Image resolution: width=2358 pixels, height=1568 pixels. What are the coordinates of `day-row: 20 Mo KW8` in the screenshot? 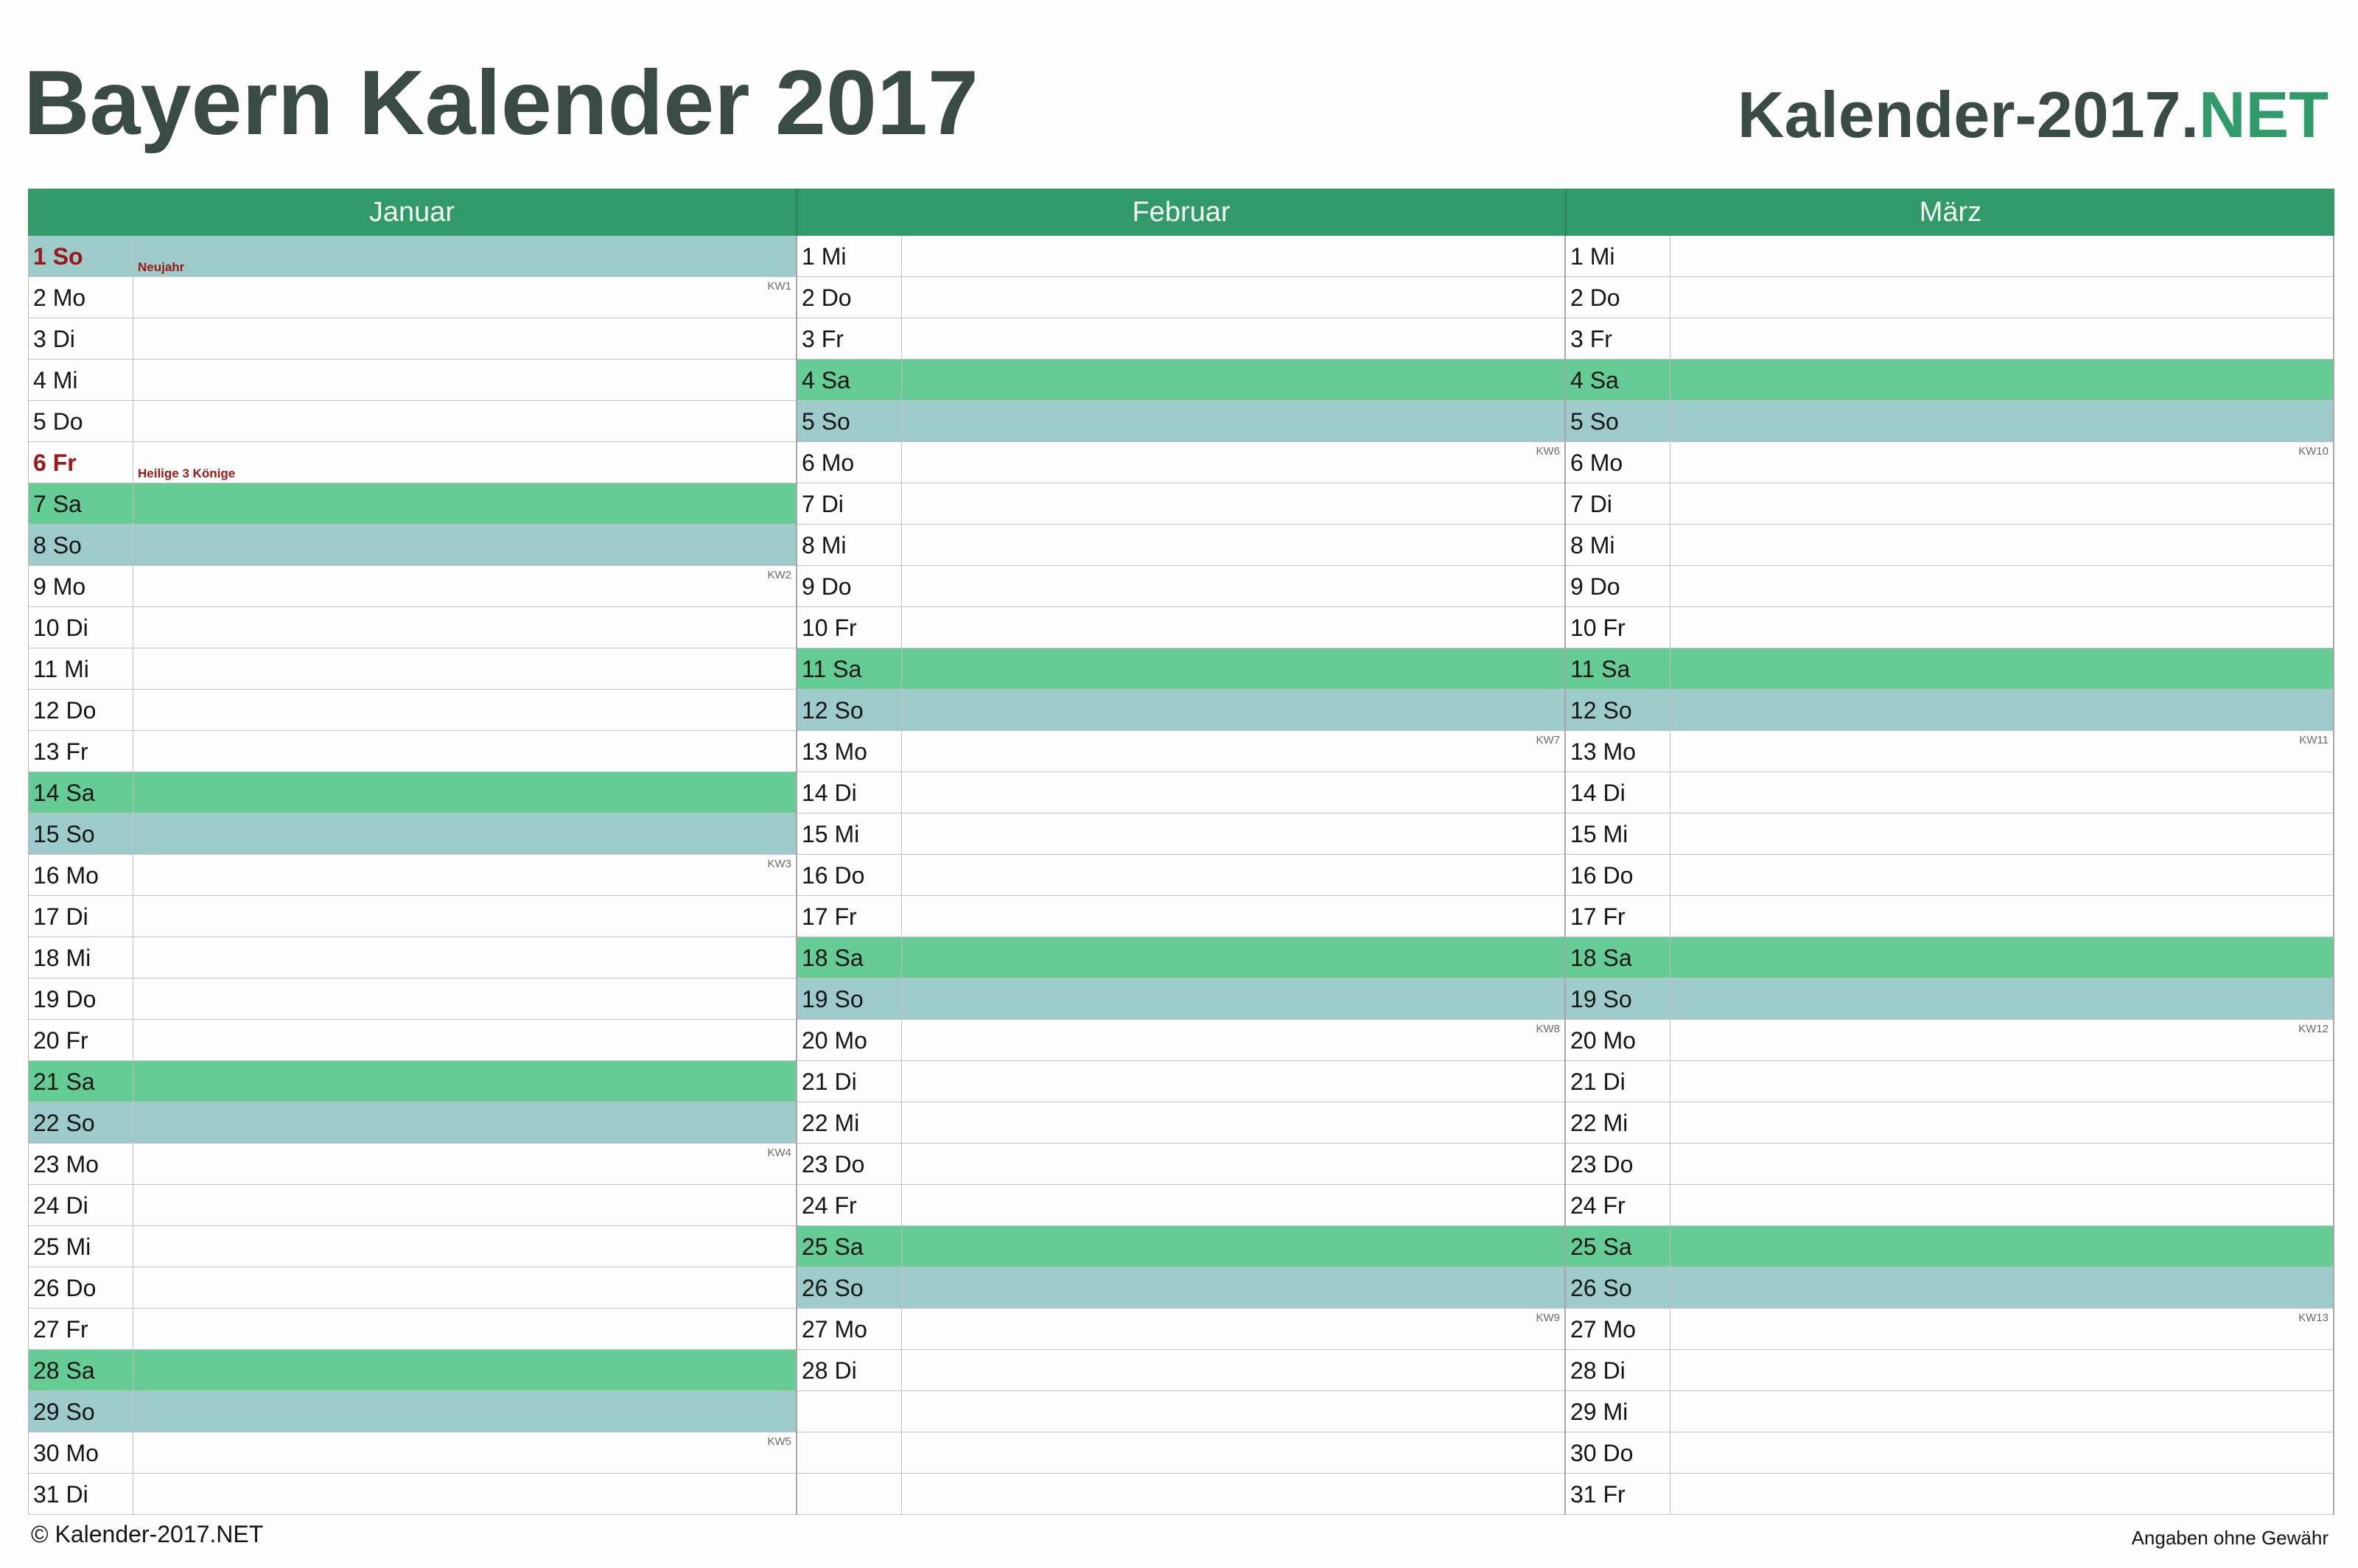 It's located at (1180, 1040).